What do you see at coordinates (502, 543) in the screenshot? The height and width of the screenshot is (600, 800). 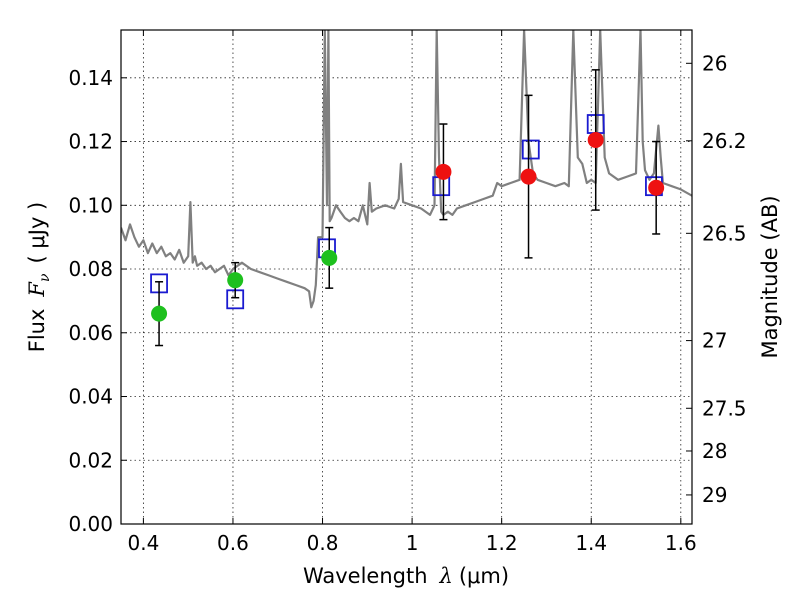 I see `x-tick-label: 1.2` at bounding box center [502, 543].